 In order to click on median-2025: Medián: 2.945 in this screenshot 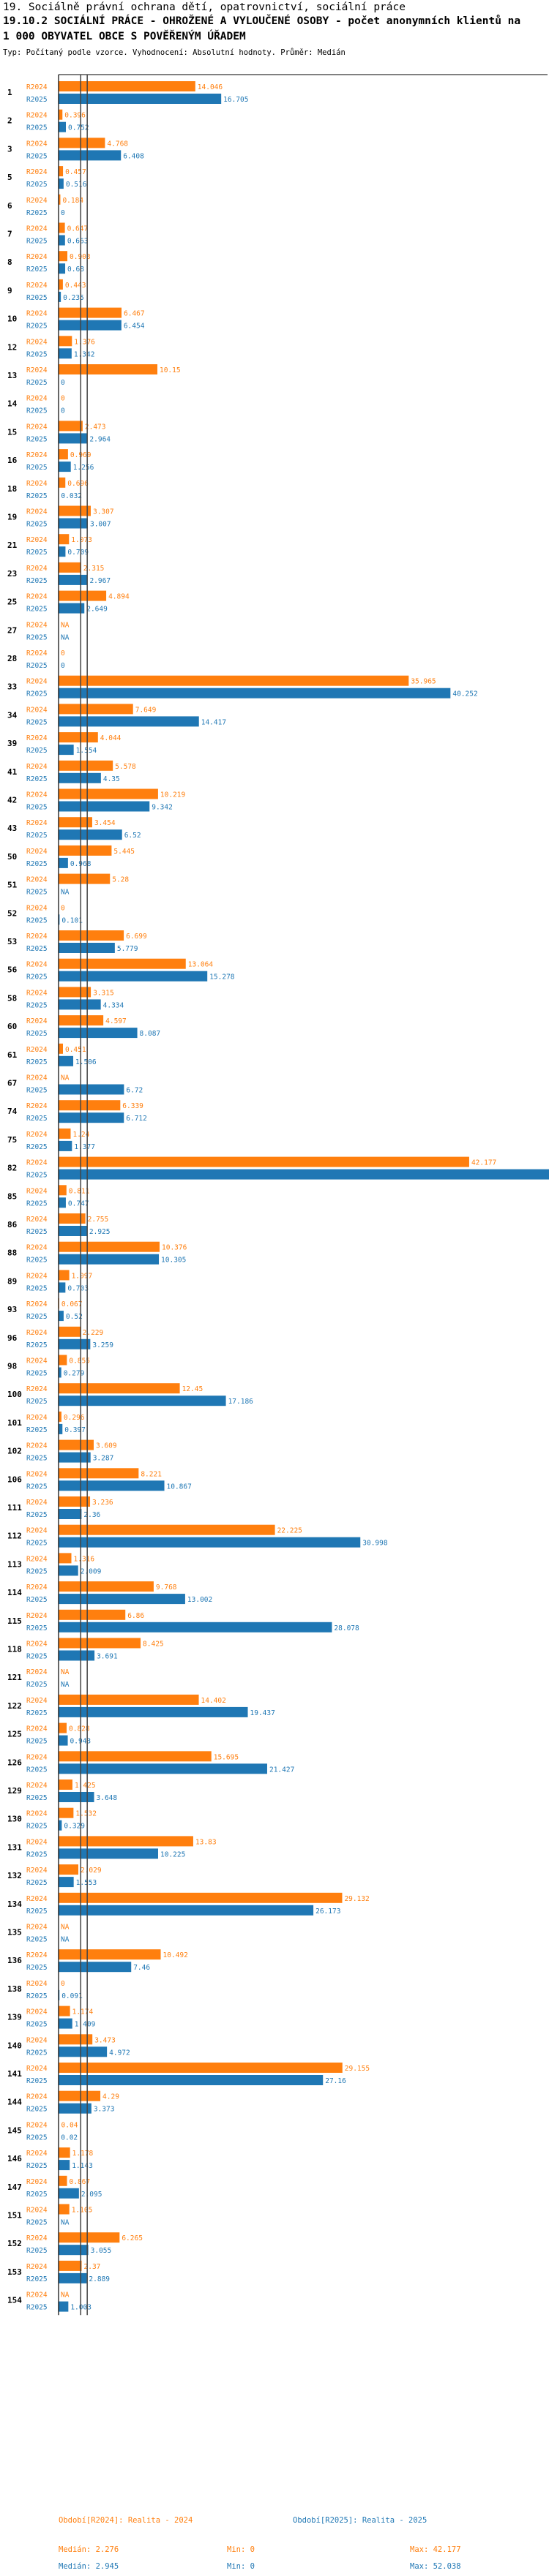, I will do `click(89, 2566)`.